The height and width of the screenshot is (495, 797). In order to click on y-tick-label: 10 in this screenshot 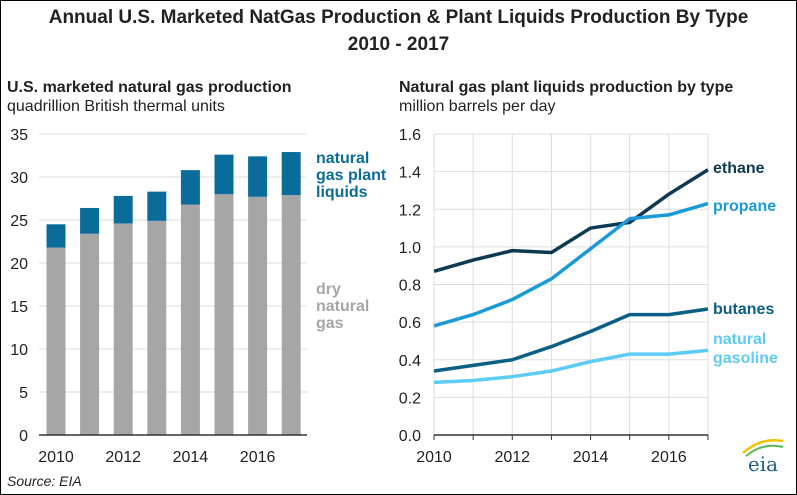, I will do `click(19, 350)`.